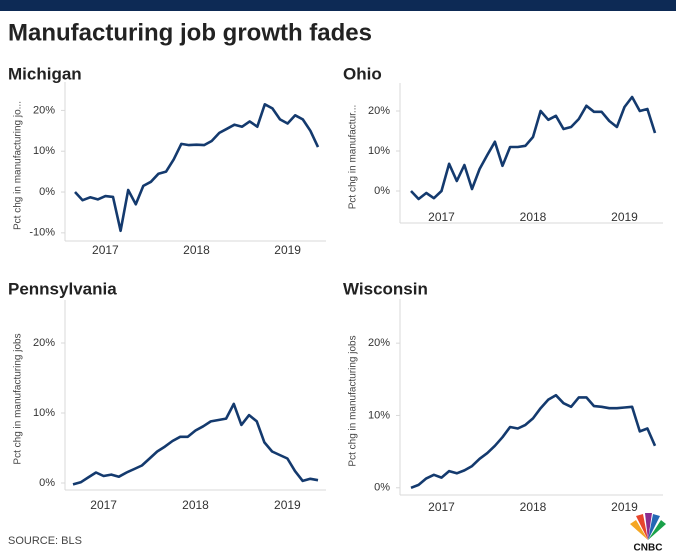 This screenshot has width=676, height=556. I want to click on panel-title: Ohio, so click(362, 73).